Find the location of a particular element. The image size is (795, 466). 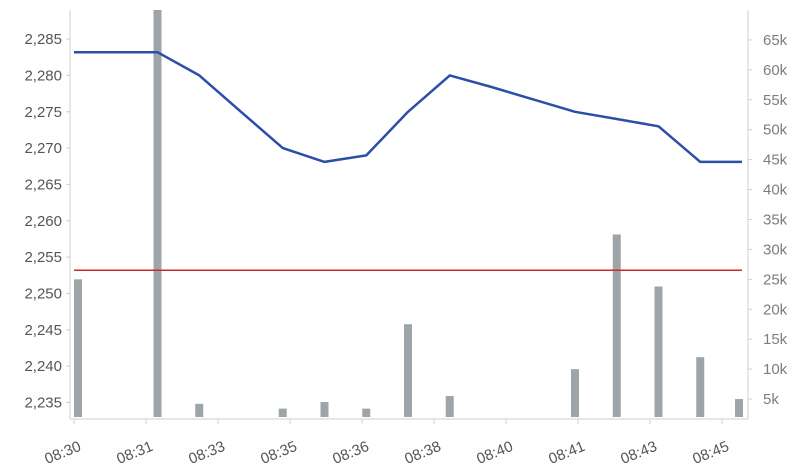

price-tick-label: 2,275 is located at coordinates (43, 112).